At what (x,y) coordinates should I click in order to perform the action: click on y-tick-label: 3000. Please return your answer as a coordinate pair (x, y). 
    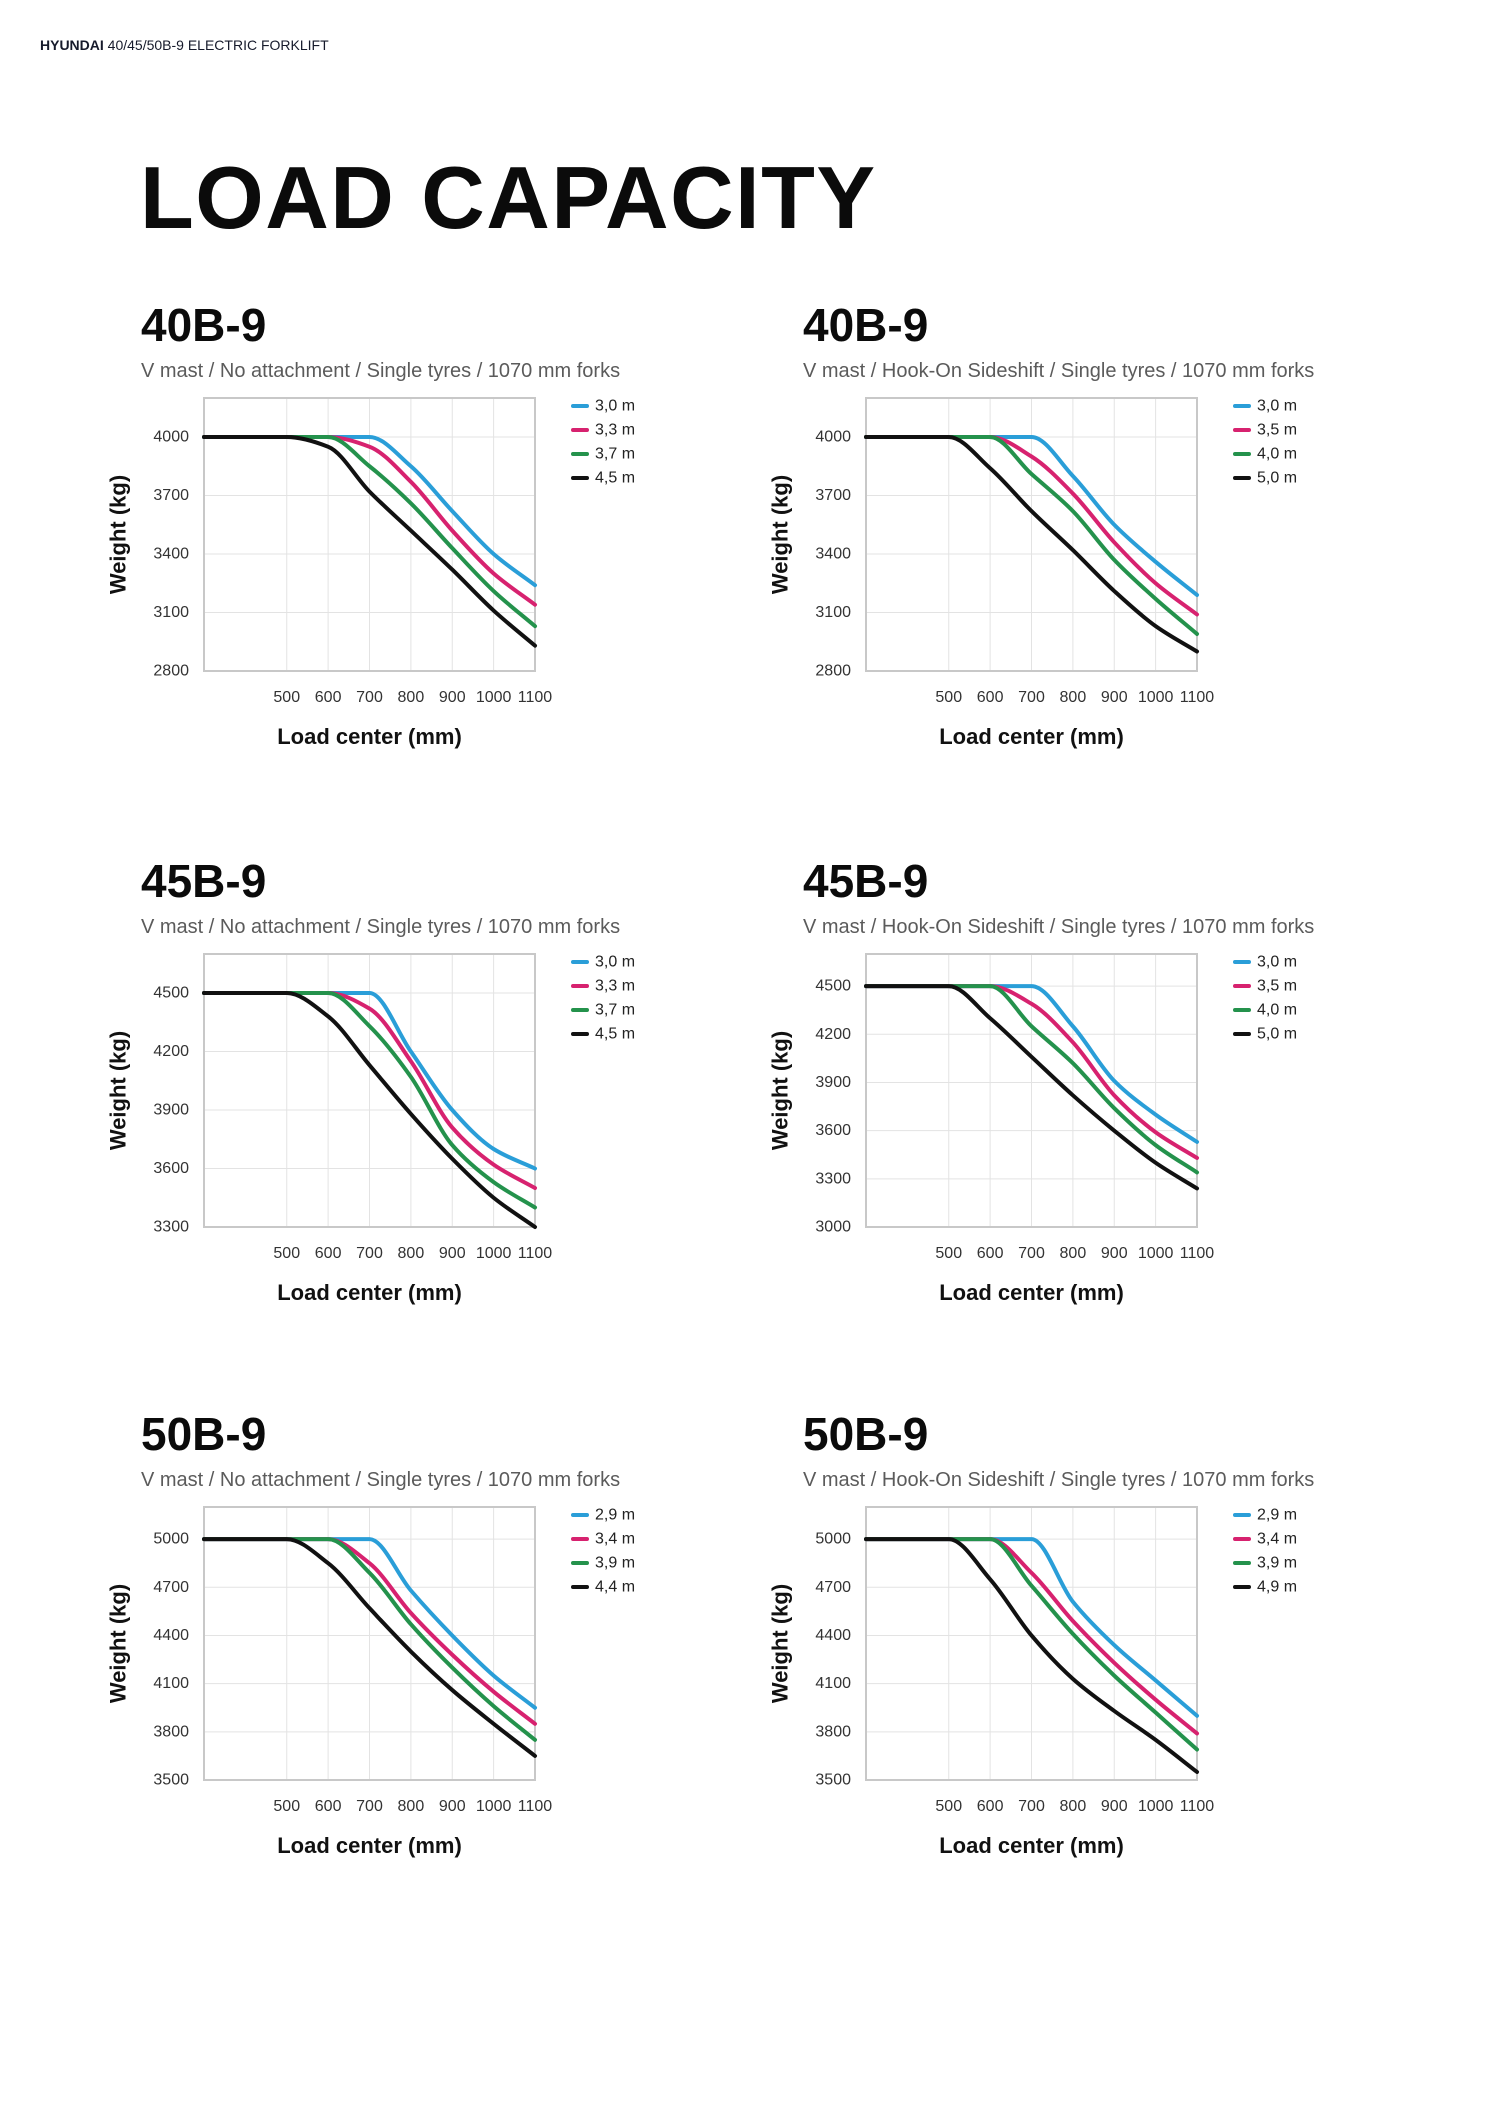
    Looking at the image, I should click on (833, 1227).